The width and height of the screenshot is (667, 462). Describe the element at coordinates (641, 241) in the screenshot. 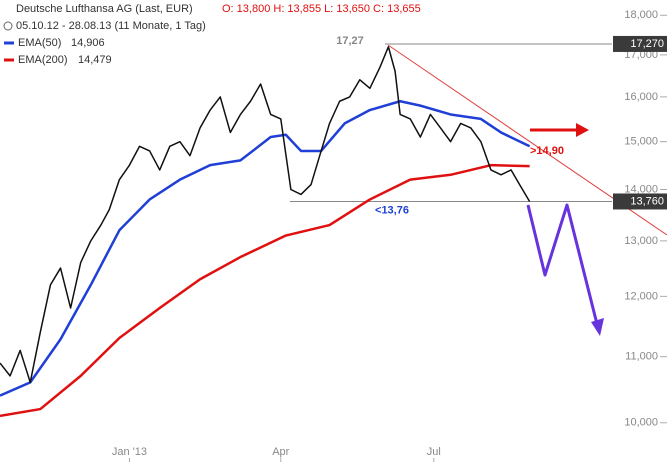

I see `y-tick-label: 13,000` at that location.